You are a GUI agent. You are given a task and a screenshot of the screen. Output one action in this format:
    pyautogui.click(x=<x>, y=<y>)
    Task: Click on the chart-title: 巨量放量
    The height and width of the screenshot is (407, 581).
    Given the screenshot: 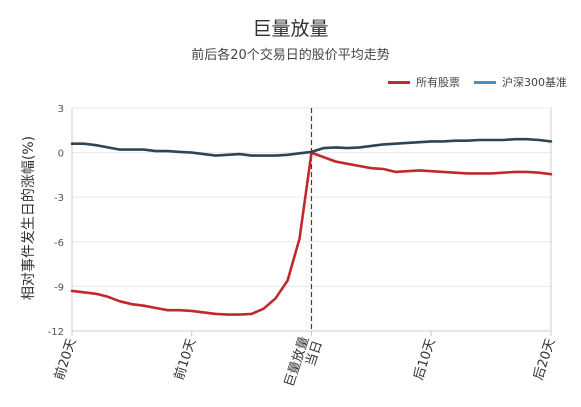 What is the action you would take?
    pyautogui.click(x=290, y=29)
    